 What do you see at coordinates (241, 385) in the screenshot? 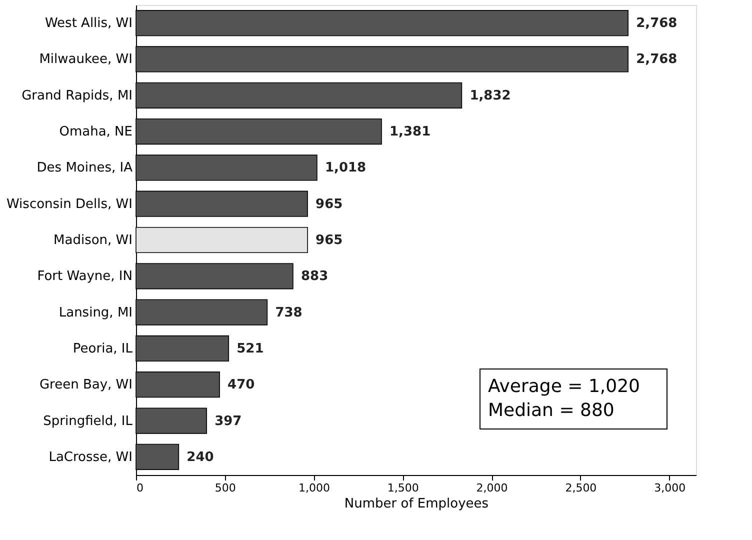
I see `data-label: 470` at bounding box center [241, 385].